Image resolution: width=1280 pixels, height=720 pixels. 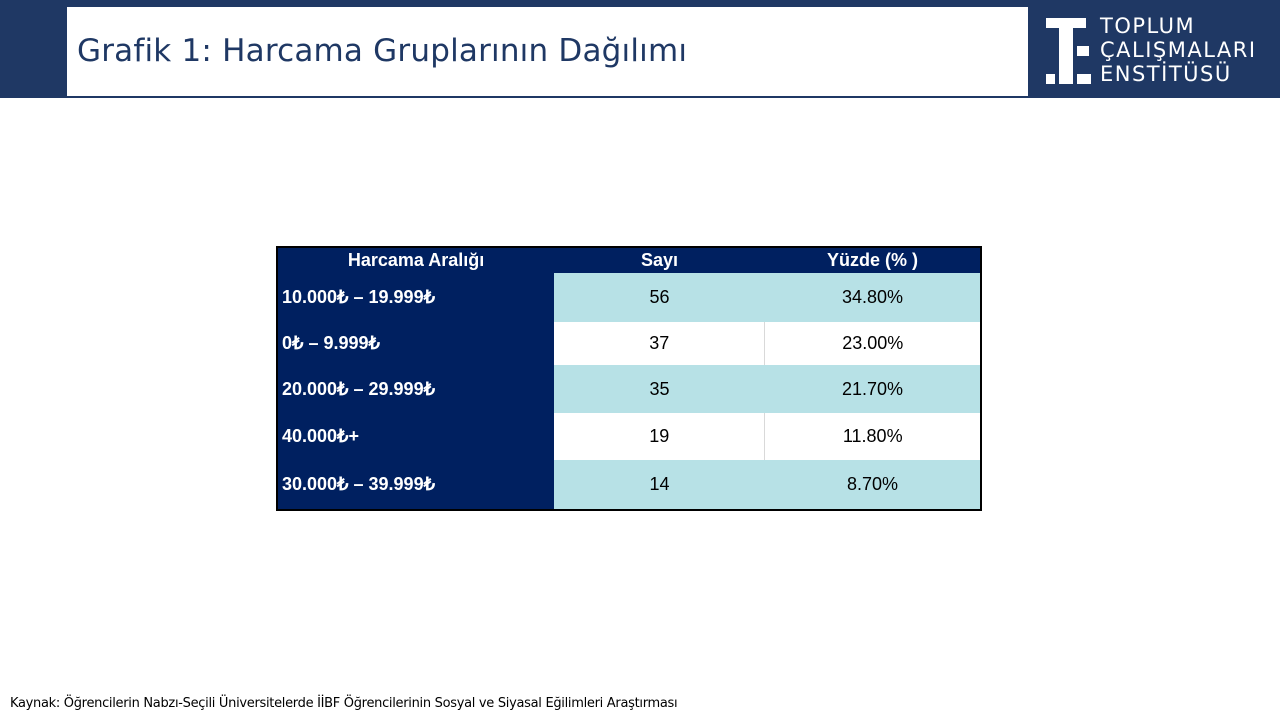 What do you see at coordinates (659, 297) in the screenshot?
I see `count-cell: 56` at bounding box center [659, 297].